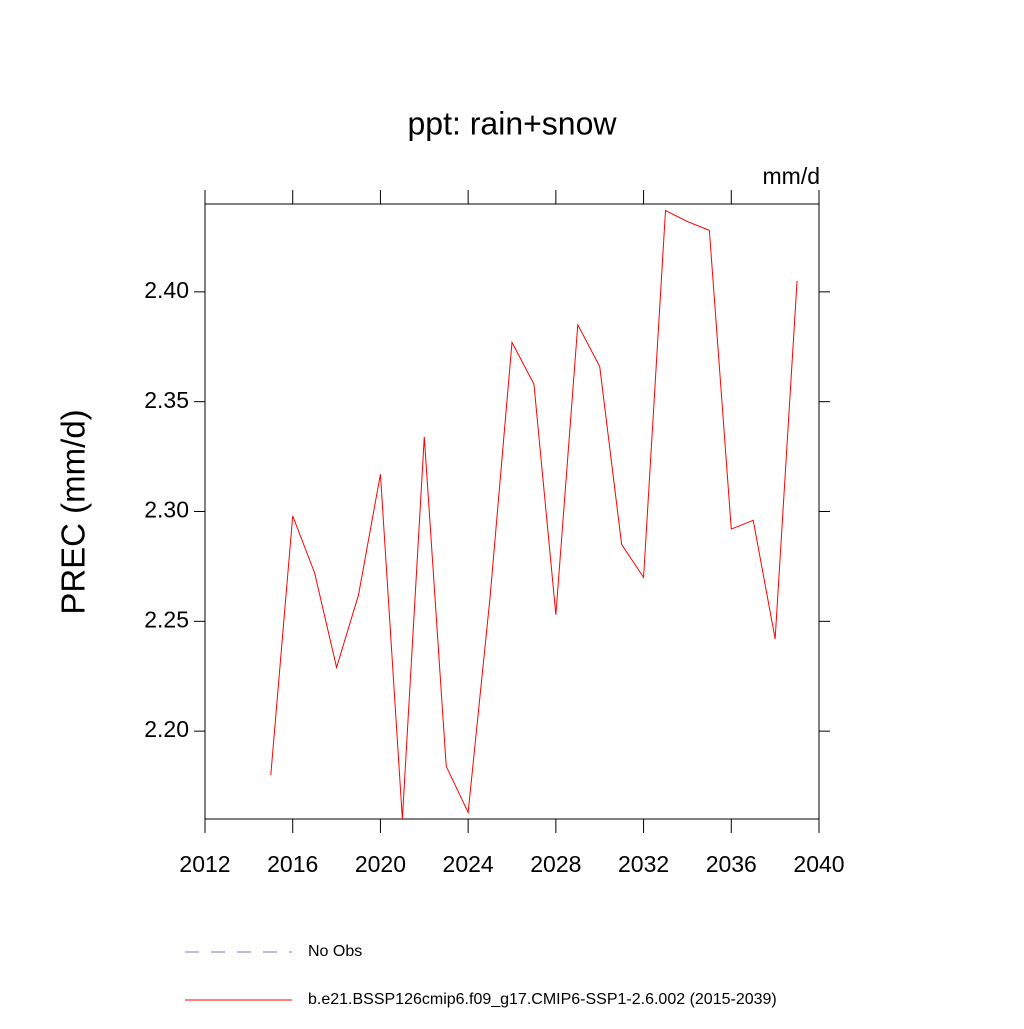 Image resolution: width=1024 pixels, height=1029 pixels. I want to click on x-tick-label: 2016, so click(292, 864).